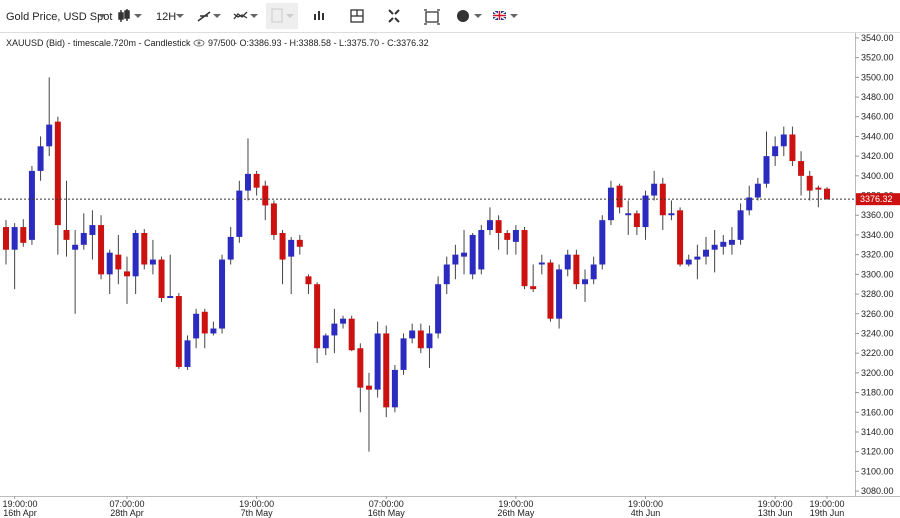 This screenshot has width=900, height=518. Describe the element at coordinates (877, 471) in the screenshot. I see `y-tick-label: 3100.00` at that location.